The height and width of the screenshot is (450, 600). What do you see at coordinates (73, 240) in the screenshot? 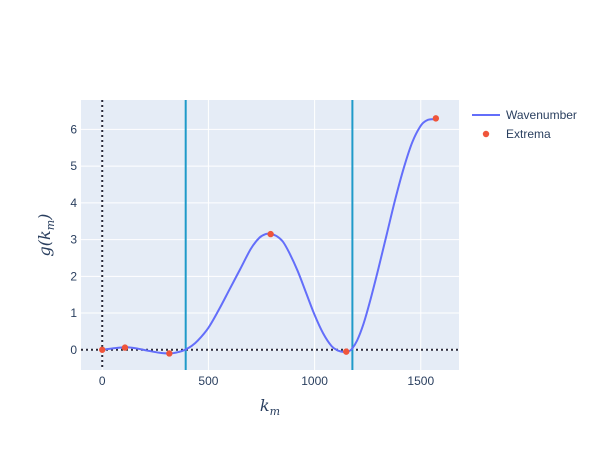
I see `y-tick-label: 3` at bounding box center [73, 240].